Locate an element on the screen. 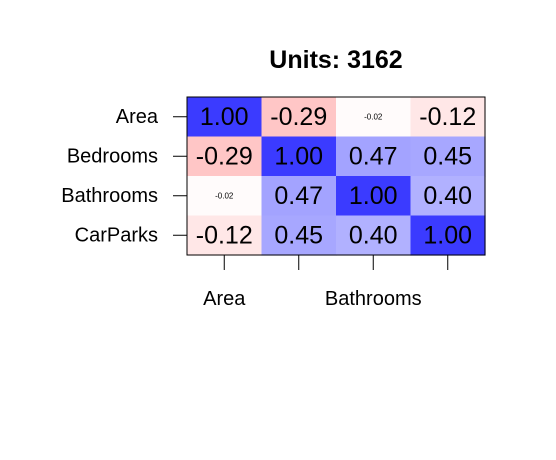 The width and height of the screenshot is (556, 460). heatmap-cell-label-r3-c3: 1.00 is located at coordinates (447, 235).